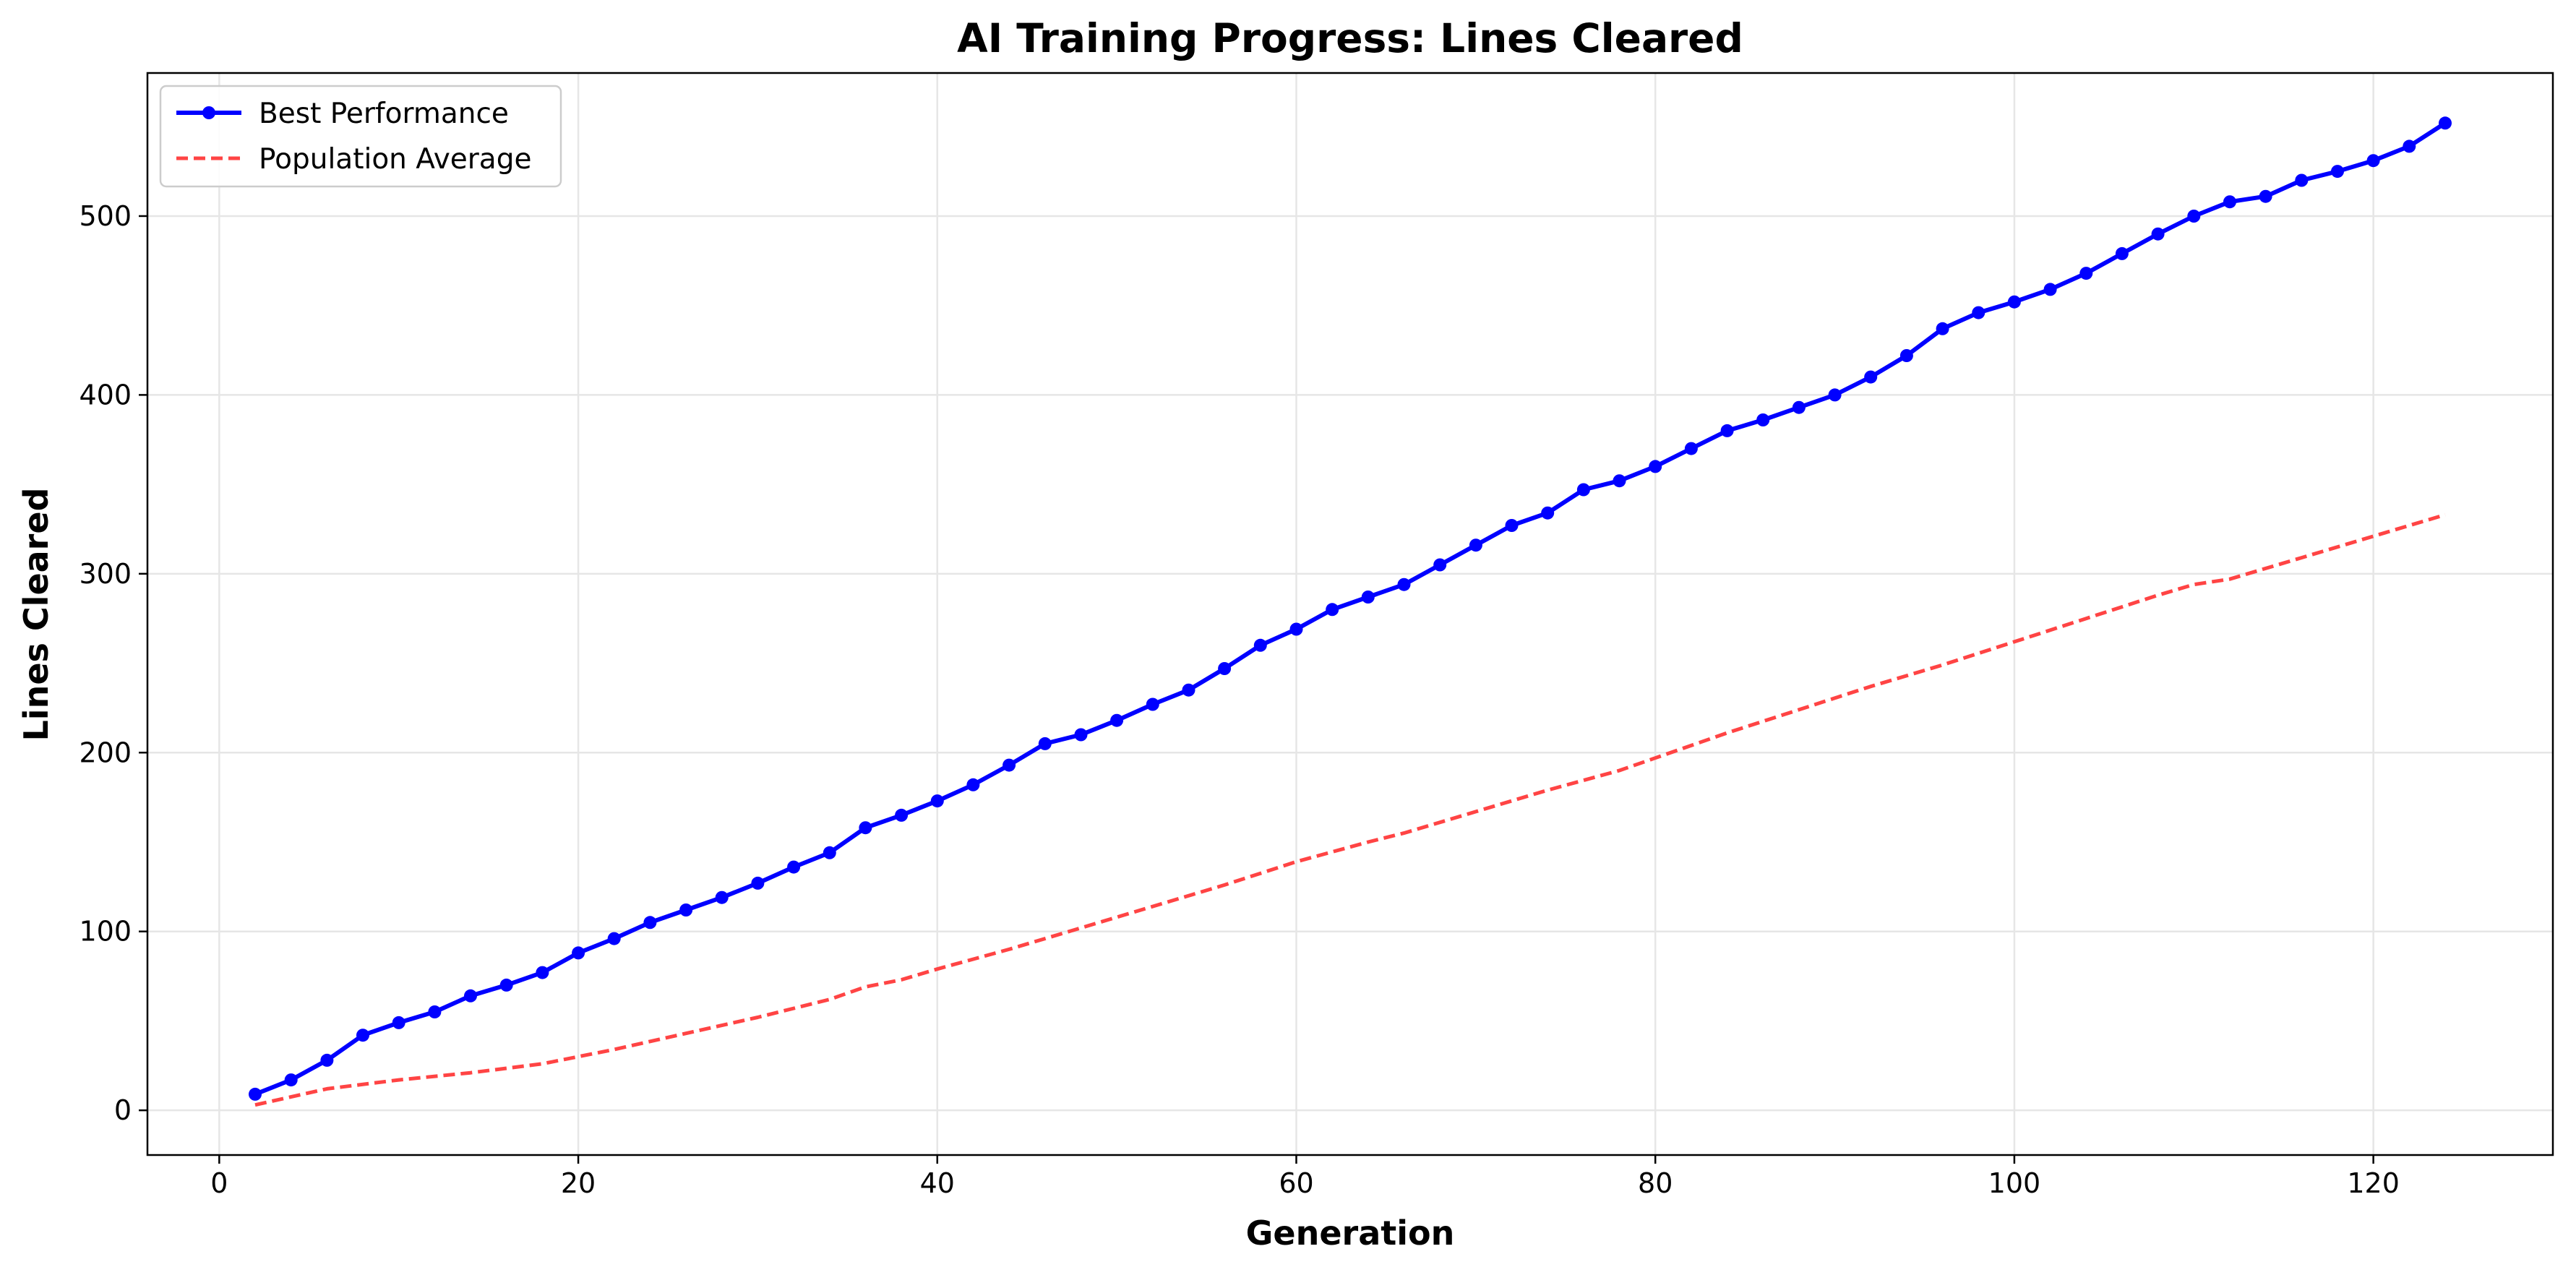 This screenshot has height=1275, width=2576. What do you see at coordinates (2374, 1183) in the screenshot?
I see `x-tick-label: 120` at bounding box center [2374, 1183].